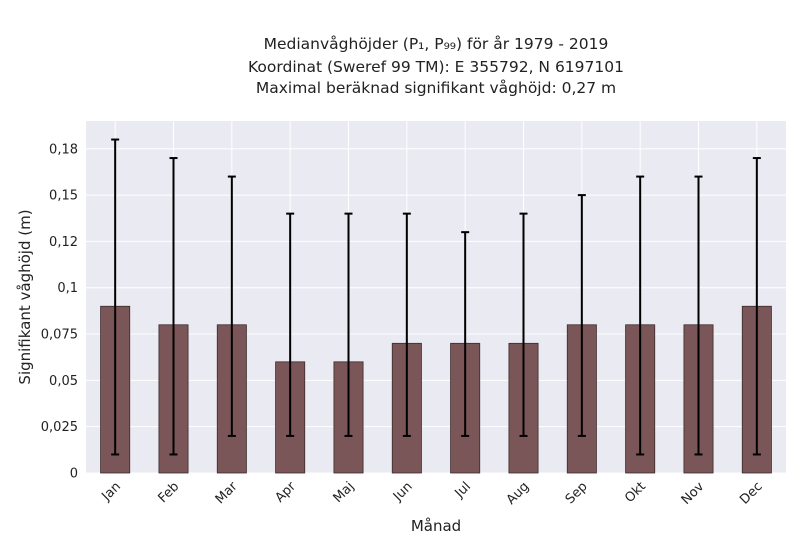 This screenshot has height=550, width=800. What do you see at coordinates (463, 490) in the screenshot?
I see `x-tick-label: Jul` at bounding box center [463, 490].